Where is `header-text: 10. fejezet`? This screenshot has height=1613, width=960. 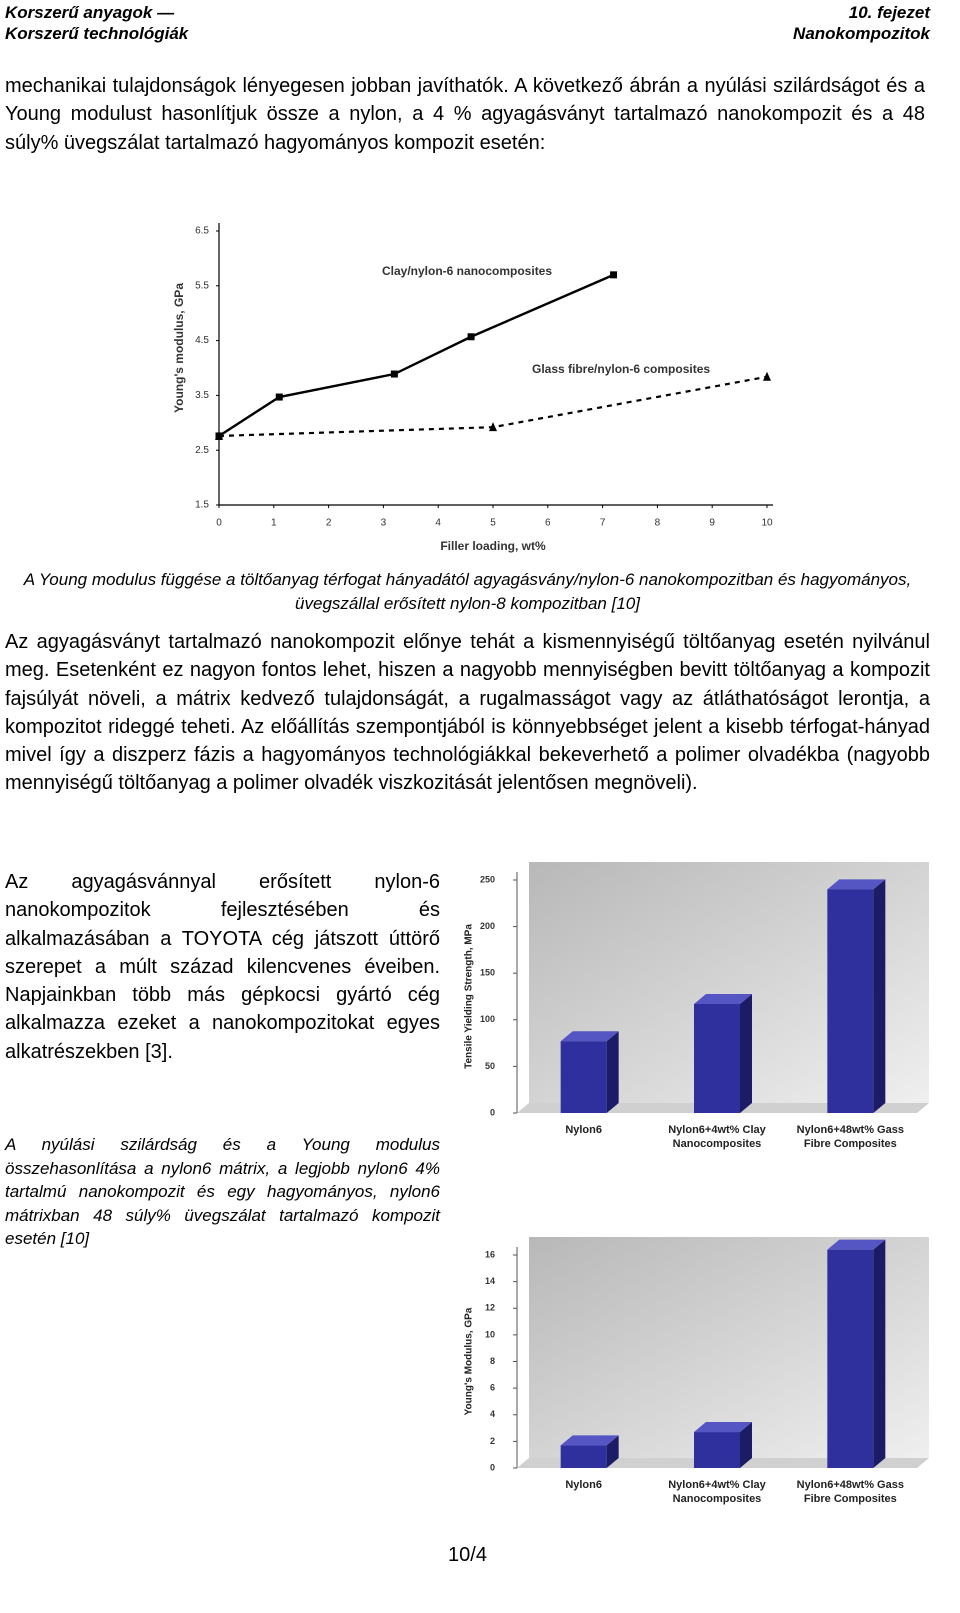
header-text: 10. fejezet is located at coordinates (889, 12).